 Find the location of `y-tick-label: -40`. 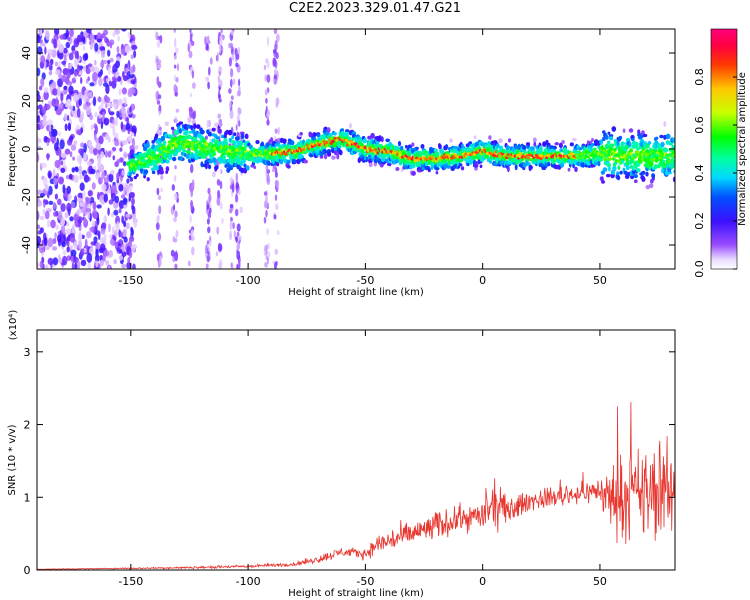

y-tick-label: -40 is located at coordinates (26, 245).